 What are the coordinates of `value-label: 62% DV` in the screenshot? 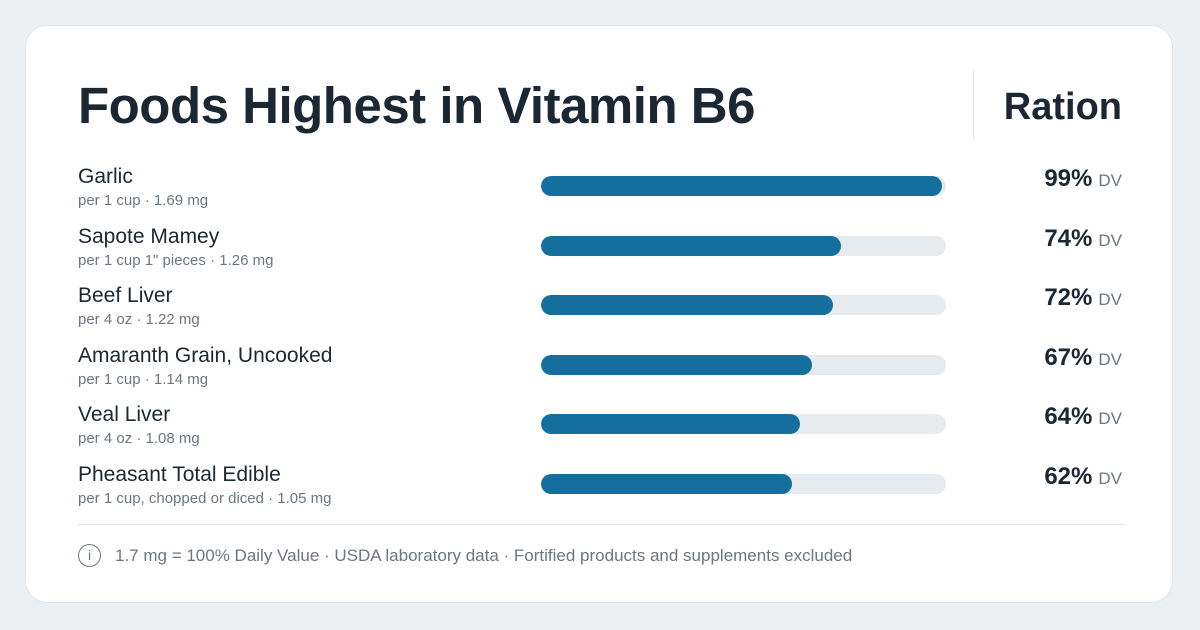 It's located at (1083, 478).